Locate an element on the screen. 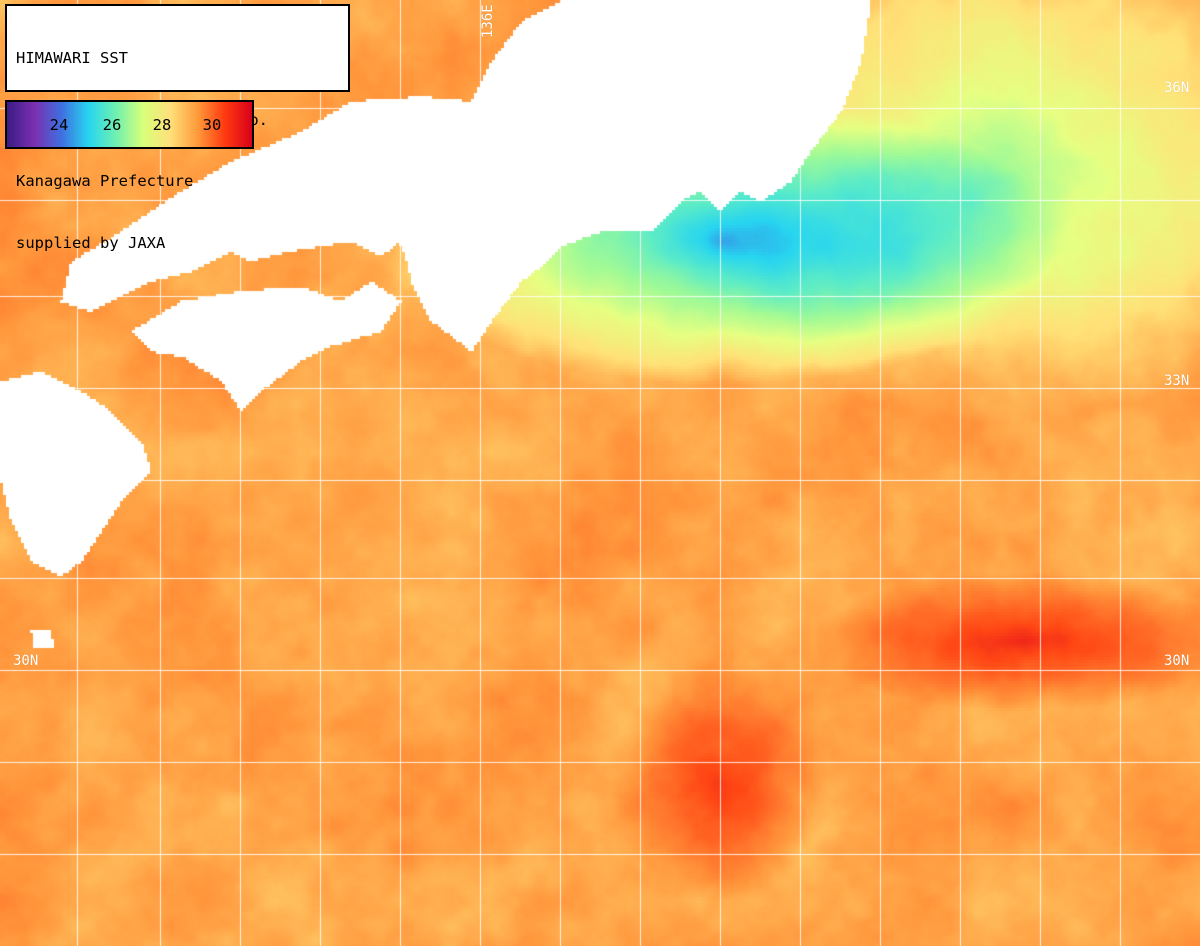  temperature-colorbar: 24 26 28 30 is located at coordinates (129, 124).